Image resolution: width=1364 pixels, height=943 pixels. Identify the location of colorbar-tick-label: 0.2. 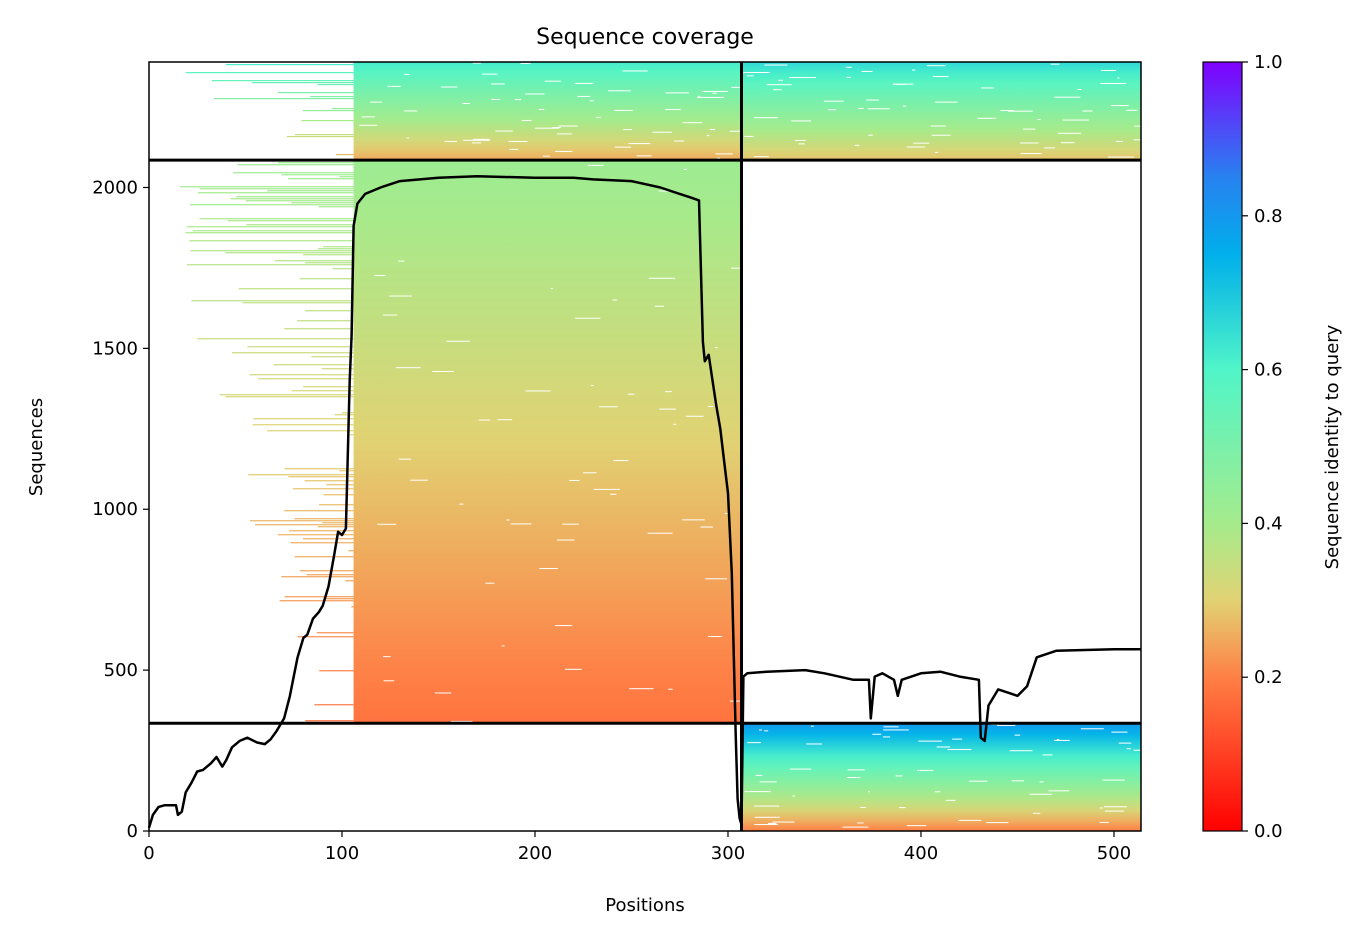
(1268, 677).